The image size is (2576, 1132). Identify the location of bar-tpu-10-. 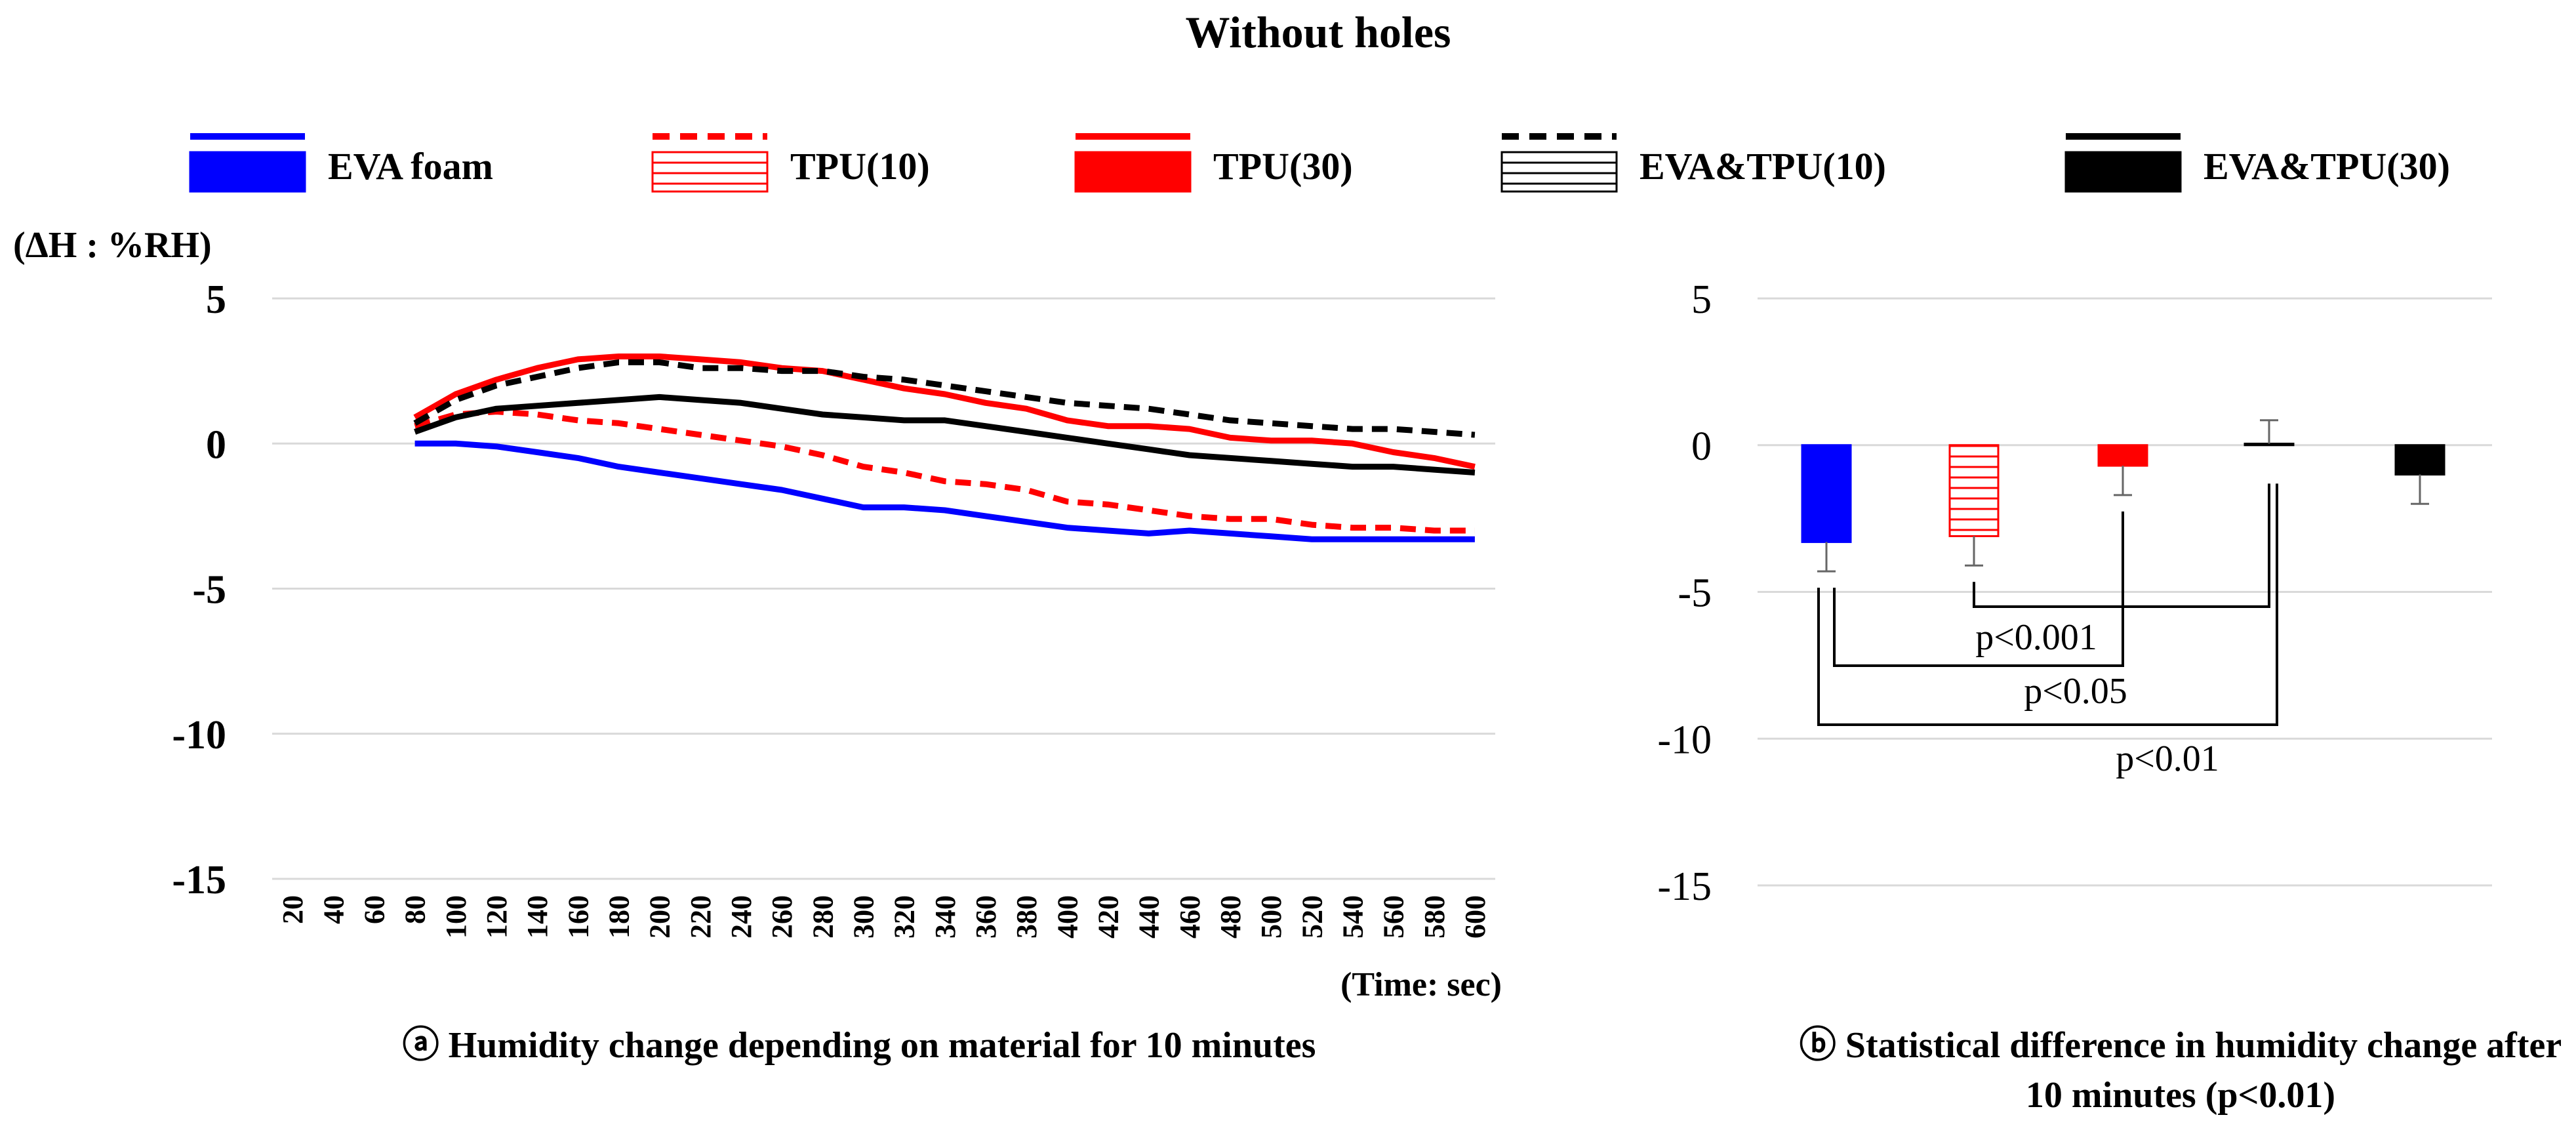
(1974, 490).